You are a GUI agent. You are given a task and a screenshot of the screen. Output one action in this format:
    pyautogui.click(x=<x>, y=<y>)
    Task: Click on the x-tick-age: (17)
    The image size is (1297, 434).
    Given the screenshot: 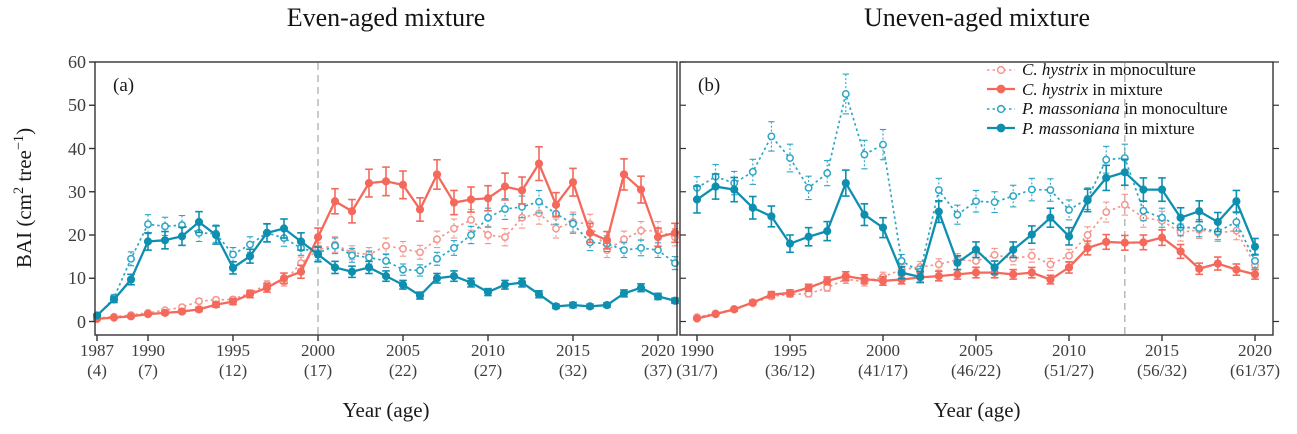 What is the action you would take?
    pyautogui.click(x=318, y=370)
    